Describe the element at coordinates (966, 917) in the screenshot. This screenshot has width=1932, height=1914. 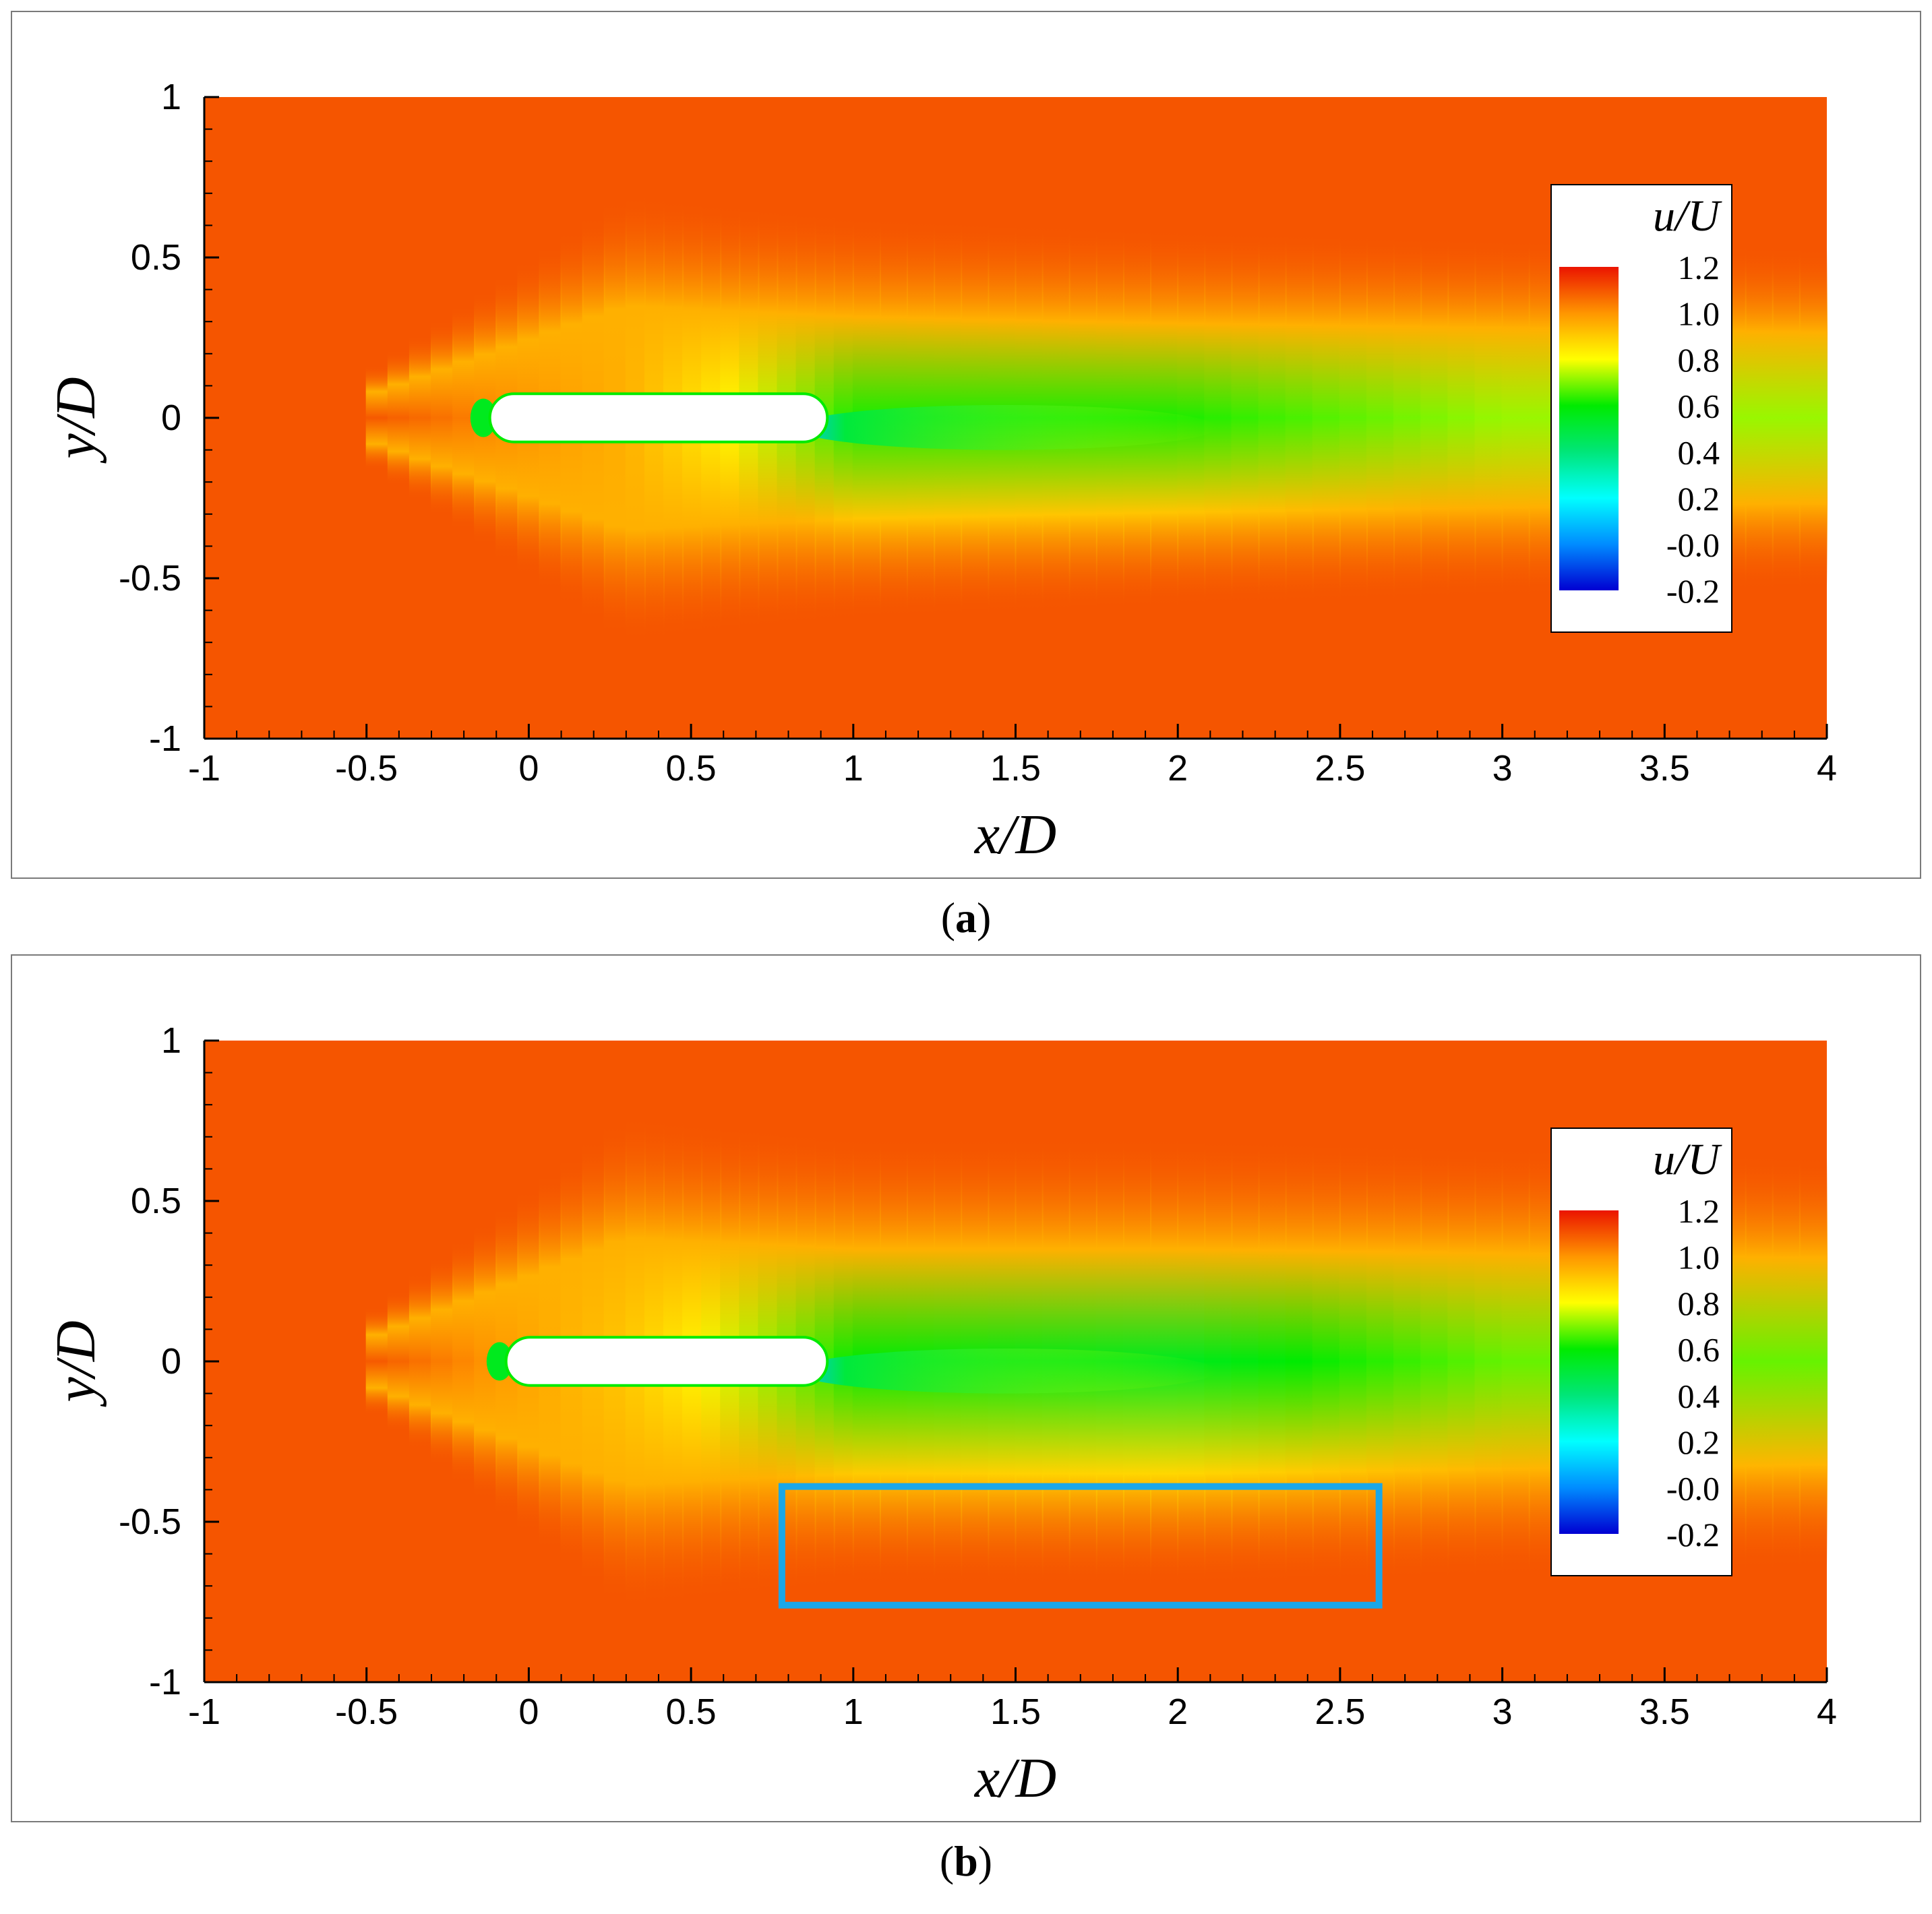
I see `panel-a-caption: (a)` at that location.